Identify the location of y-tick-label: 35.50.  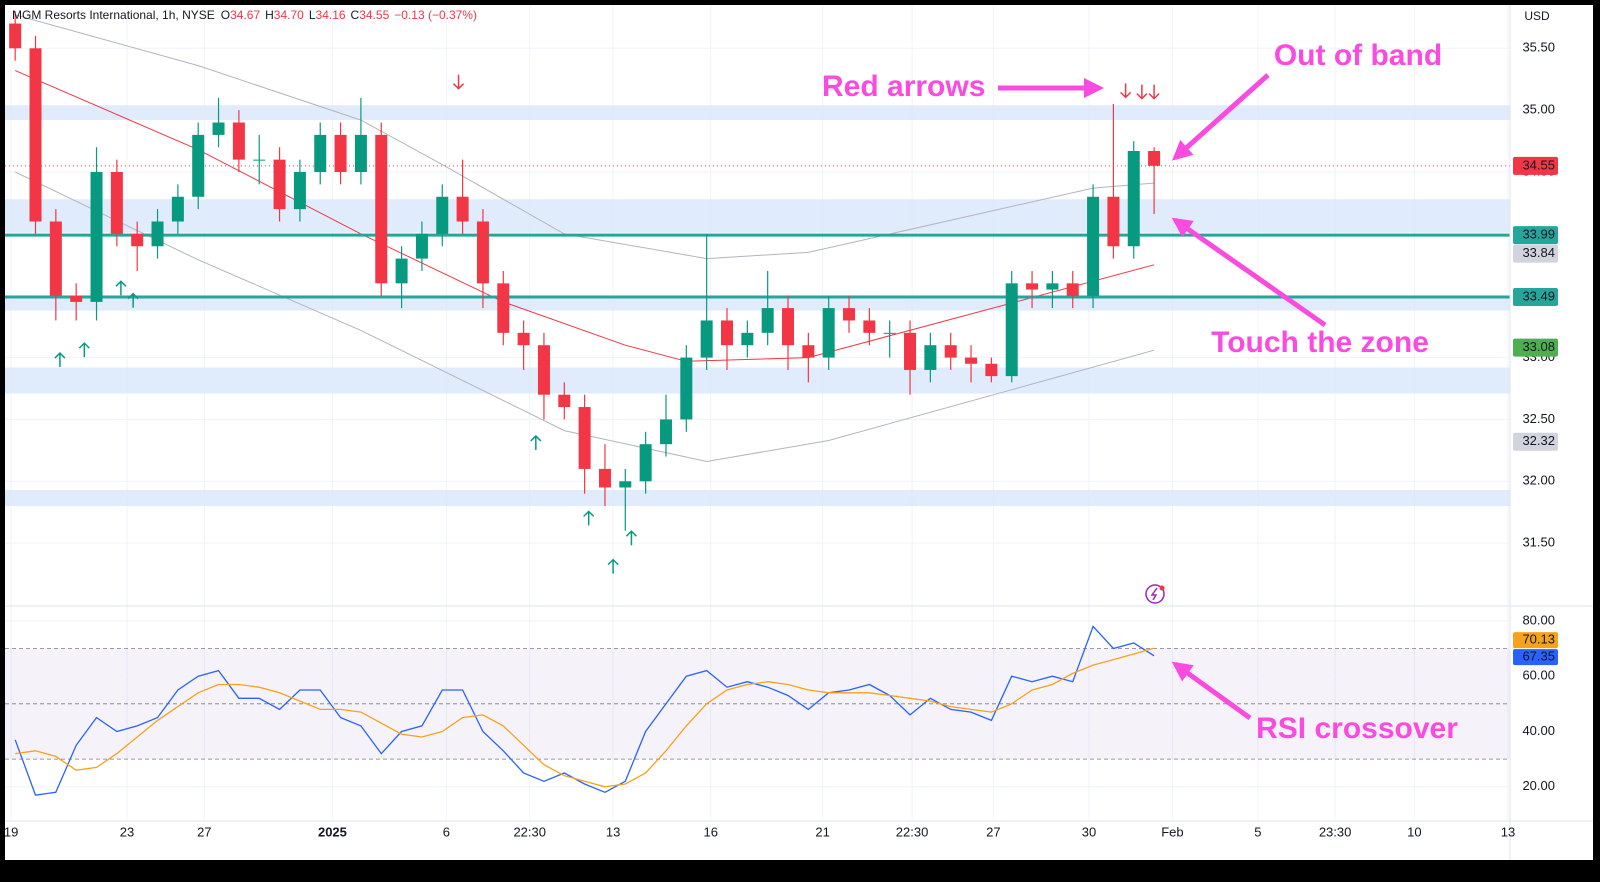
(1538, 47).